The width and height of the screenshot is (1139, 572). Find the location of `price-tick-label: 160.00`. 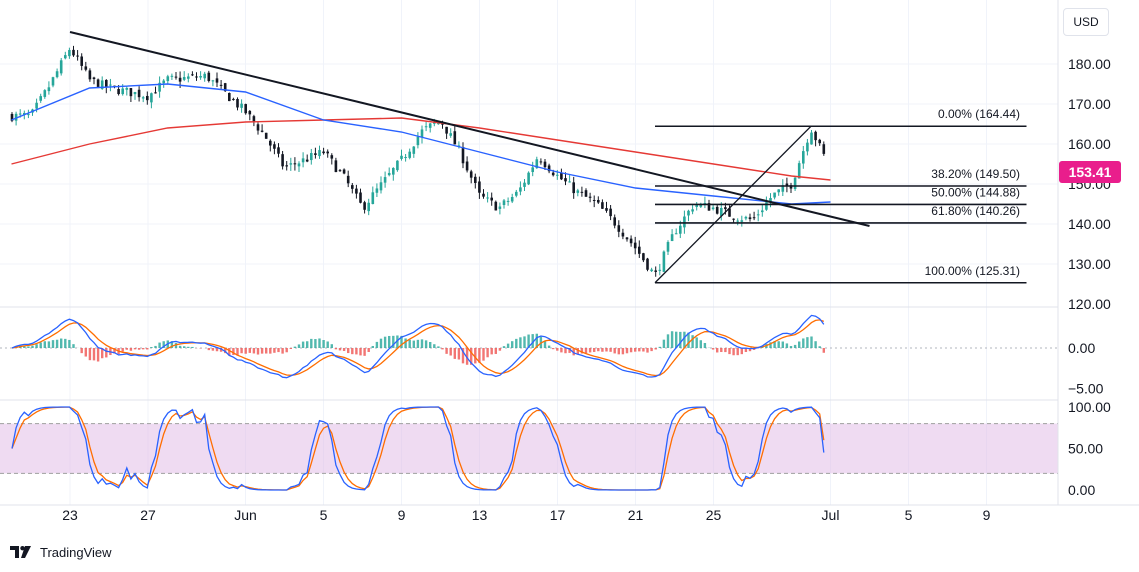

price-tick-label: 160.00 is located at coordinates (1089, 144).